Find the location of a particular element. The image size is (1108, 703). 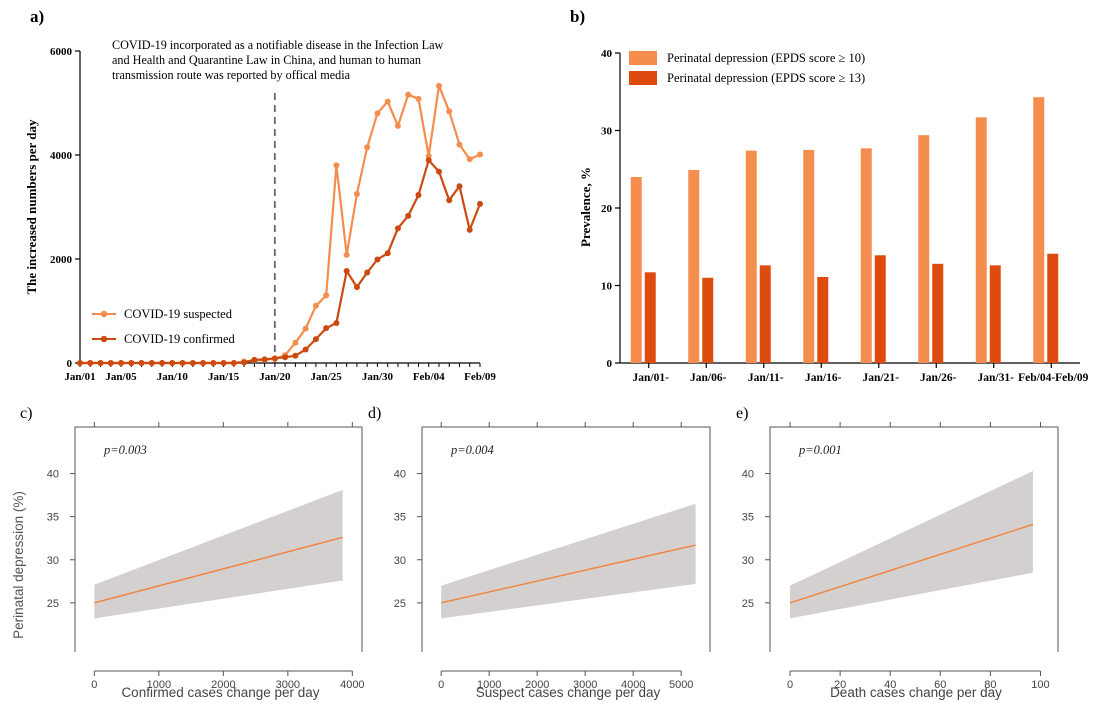

panel-b-x-tick-label: Jan/06- is located at coordinates (708, 378).